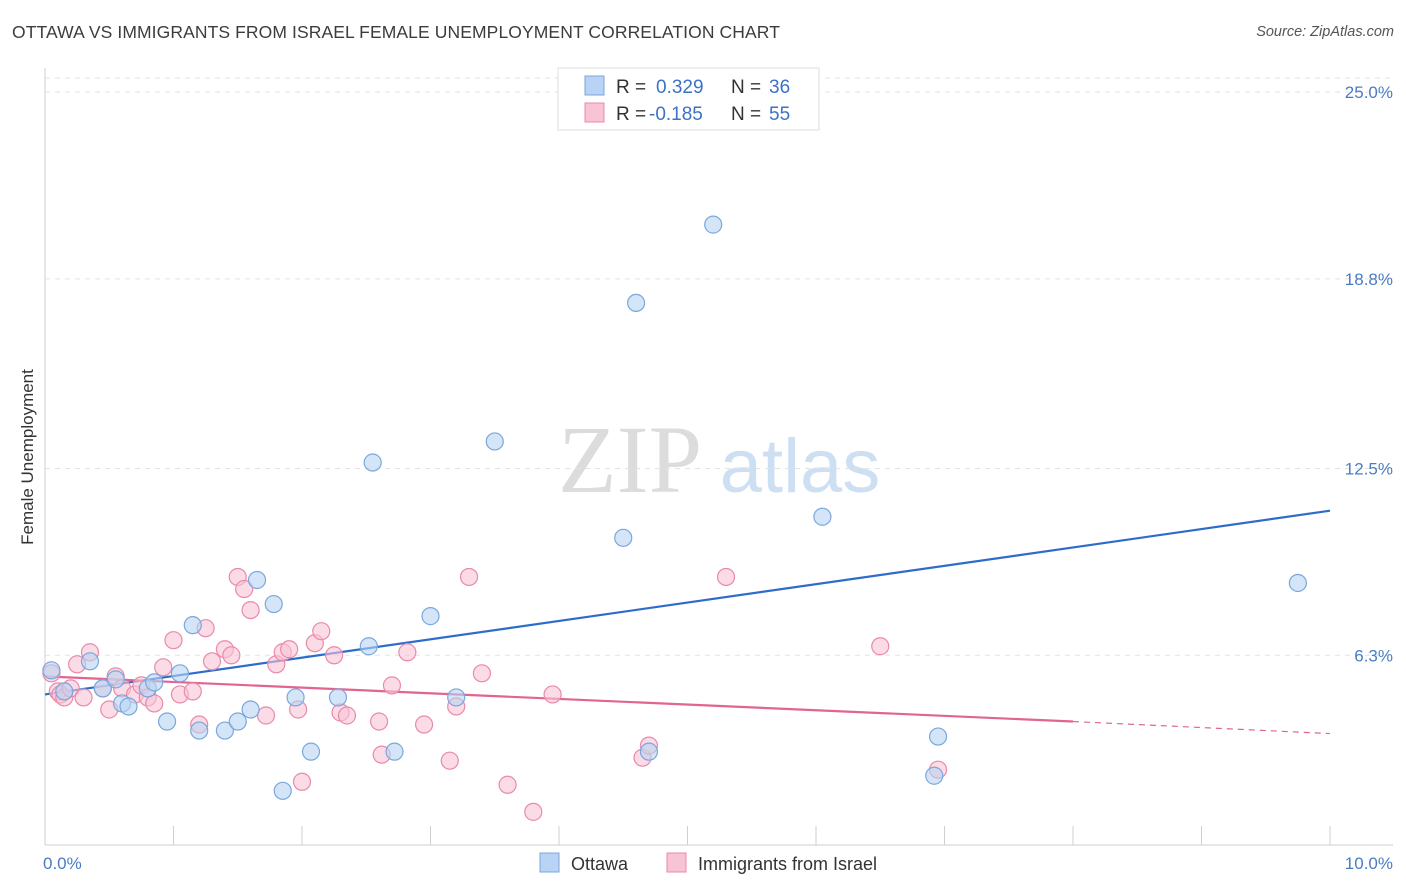 This screenshot has height=892, width=1406. What do you see at coordinates (549, 862) in the screenshot?
I see `legend-swatch-ottawa` at bounding box center [549, 862].